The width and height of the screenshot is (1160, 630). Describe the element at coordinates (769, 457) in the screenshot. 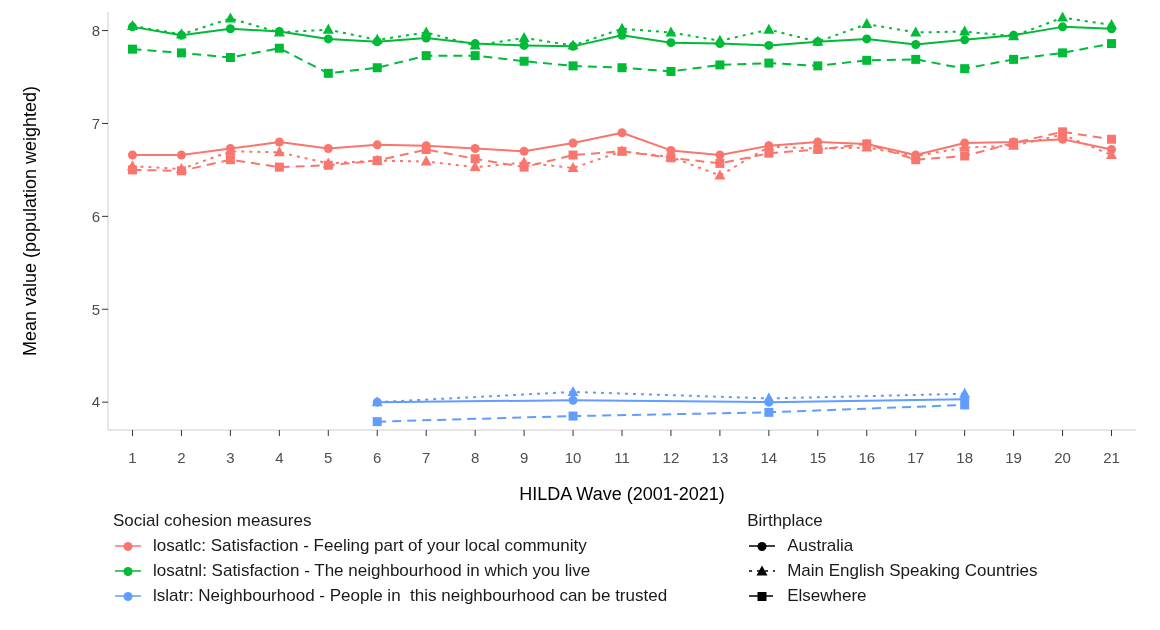

I see `x-tick-label: 14` at that location.